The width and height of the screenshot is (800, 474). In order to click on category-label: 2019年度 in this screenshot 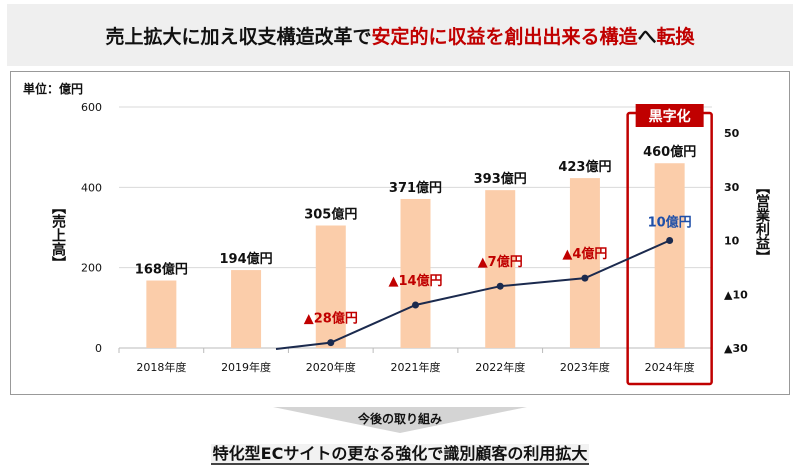, I will do `click(246, 367)`.